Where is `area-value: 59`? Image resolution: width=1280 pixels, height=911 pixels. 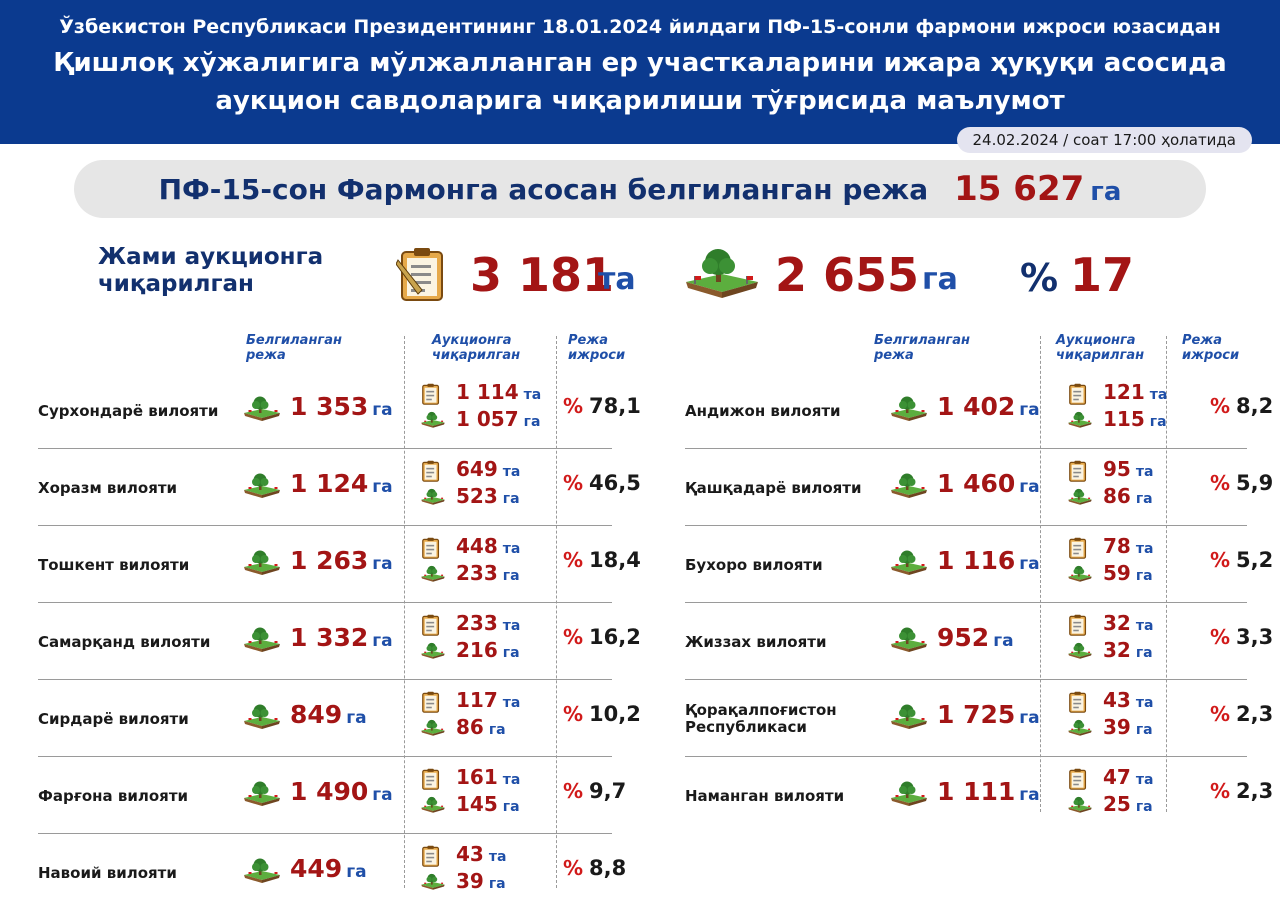 area-value: 59 is located at coordinates (1117, 573).